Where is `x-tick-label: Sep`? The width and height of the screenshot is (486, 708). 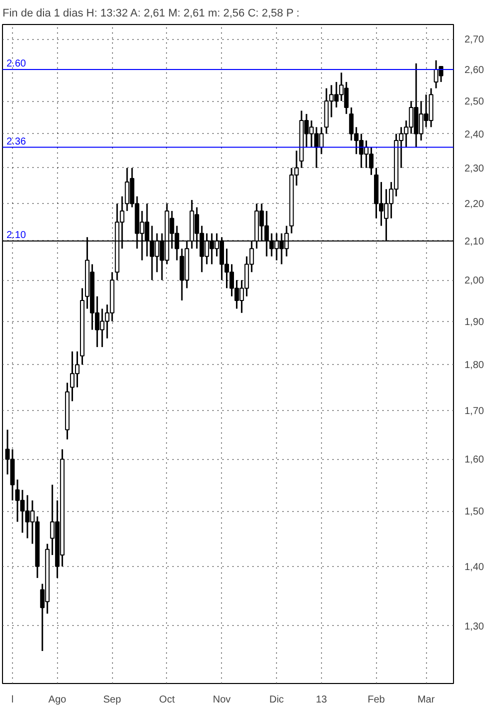 x-tick-label: Sep is located at coordinates (112, 700).